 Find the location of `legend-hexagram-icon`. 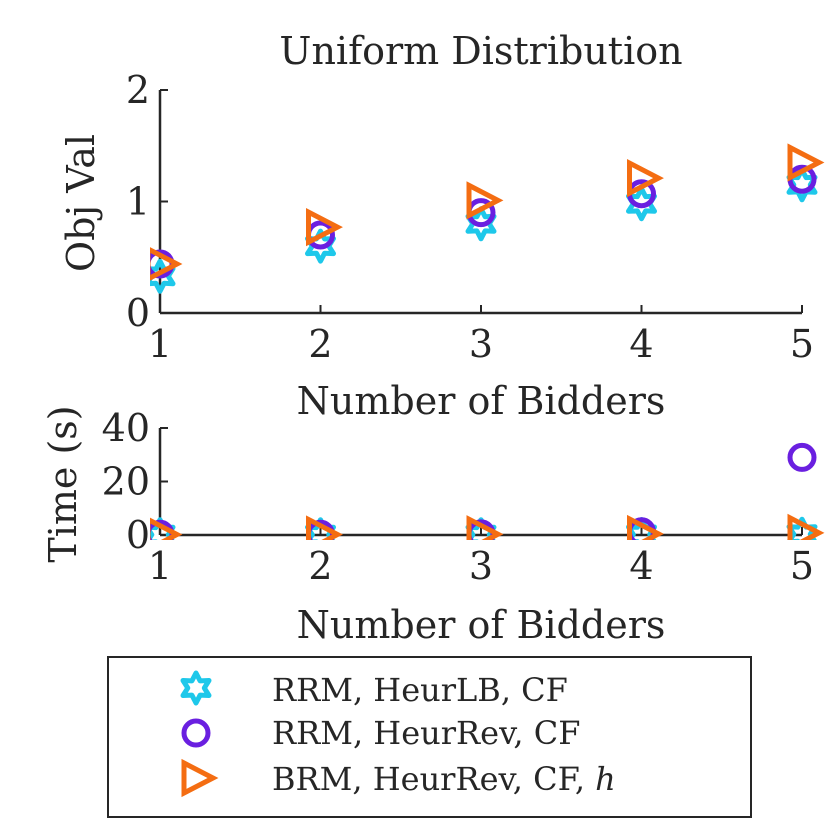

legend-hexagram-icon is located at coordinates (196, 688).